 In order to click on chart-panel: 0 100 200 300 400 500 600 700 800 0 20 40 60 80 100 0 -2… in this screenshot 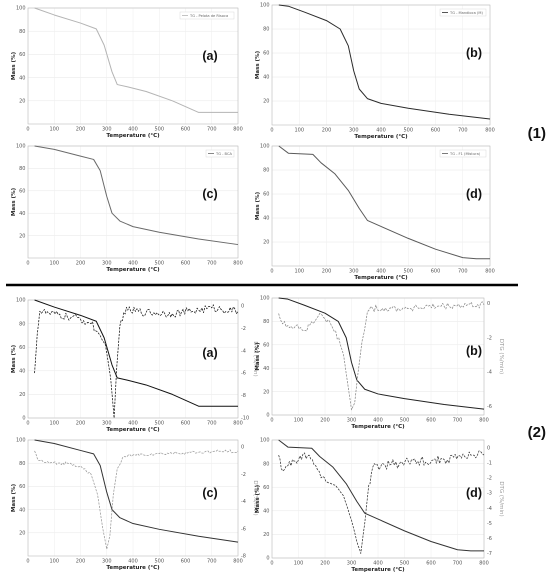, I will do `click(379, 363)`.